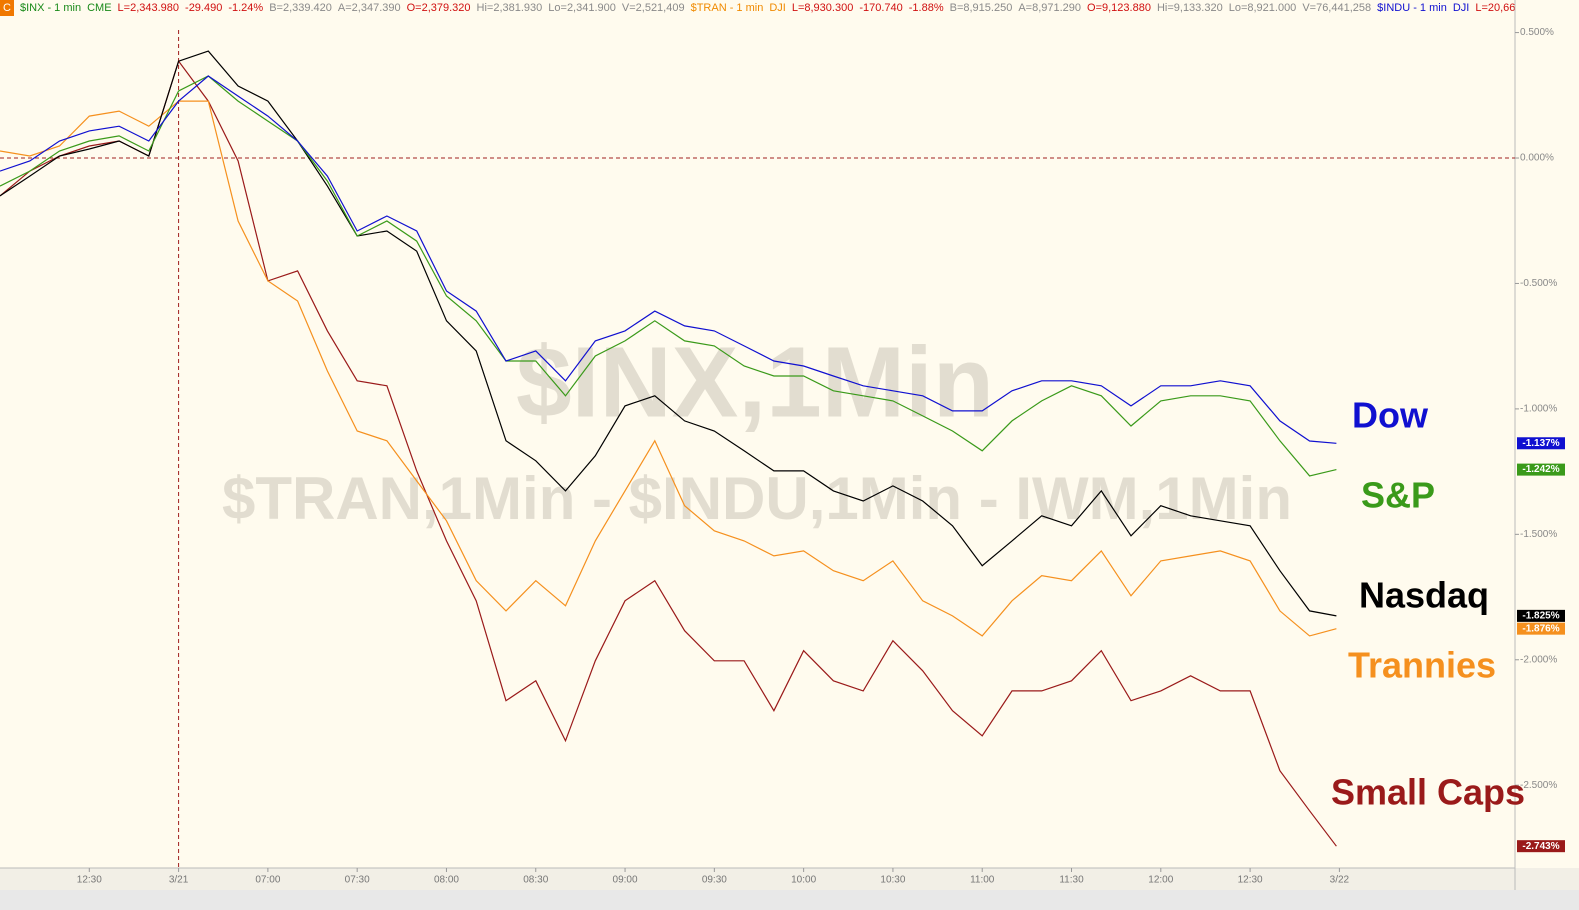  Describe the element at coordinates (714, 880) in the screenshot. I see `x-tick-label: 09:30` at that location.